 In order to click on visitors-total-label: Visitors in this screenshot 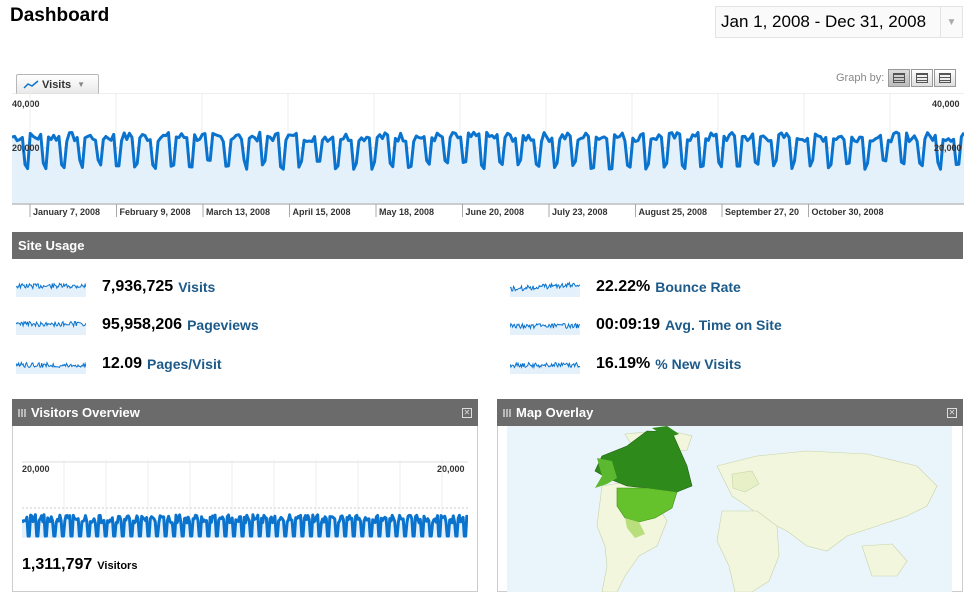, I will do `click(117, 566)`.